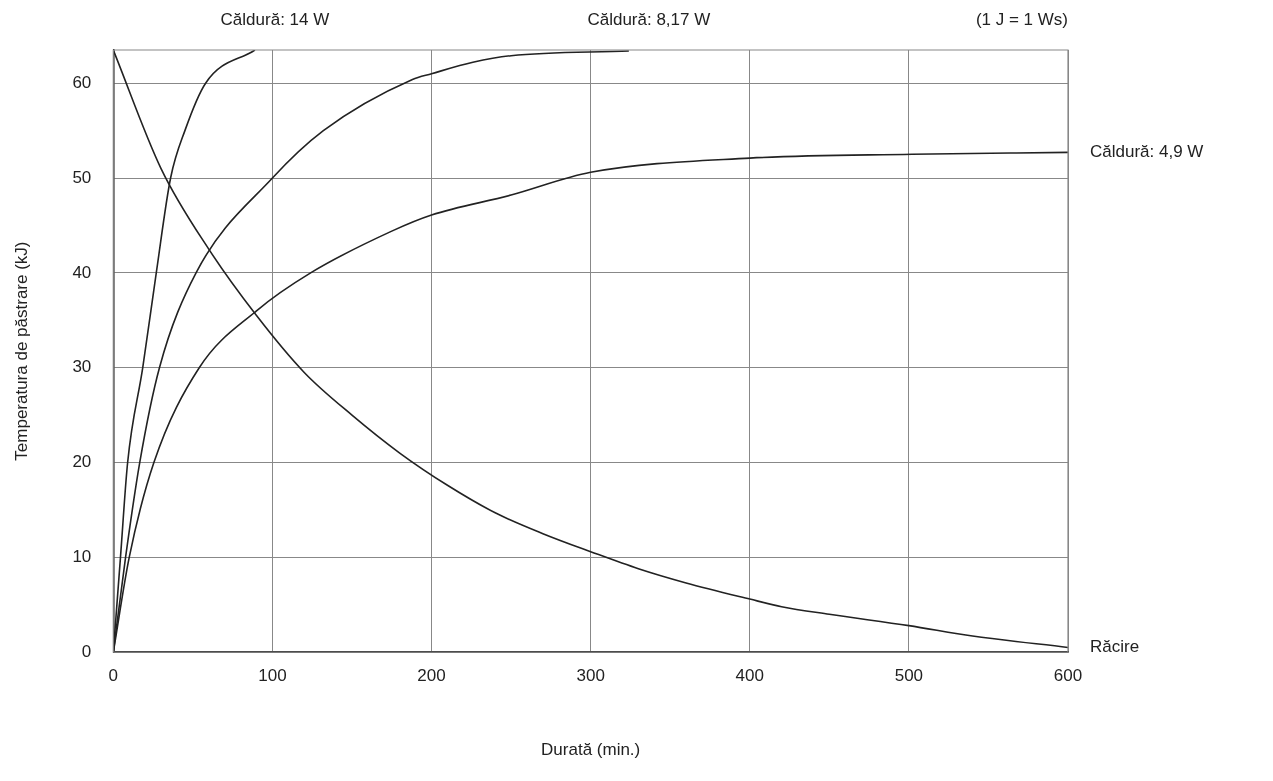  What do you see at coordinates (1115, 647) in the screenshot?
I see `series-label: Răcire` at bounding box center [1115, 647].